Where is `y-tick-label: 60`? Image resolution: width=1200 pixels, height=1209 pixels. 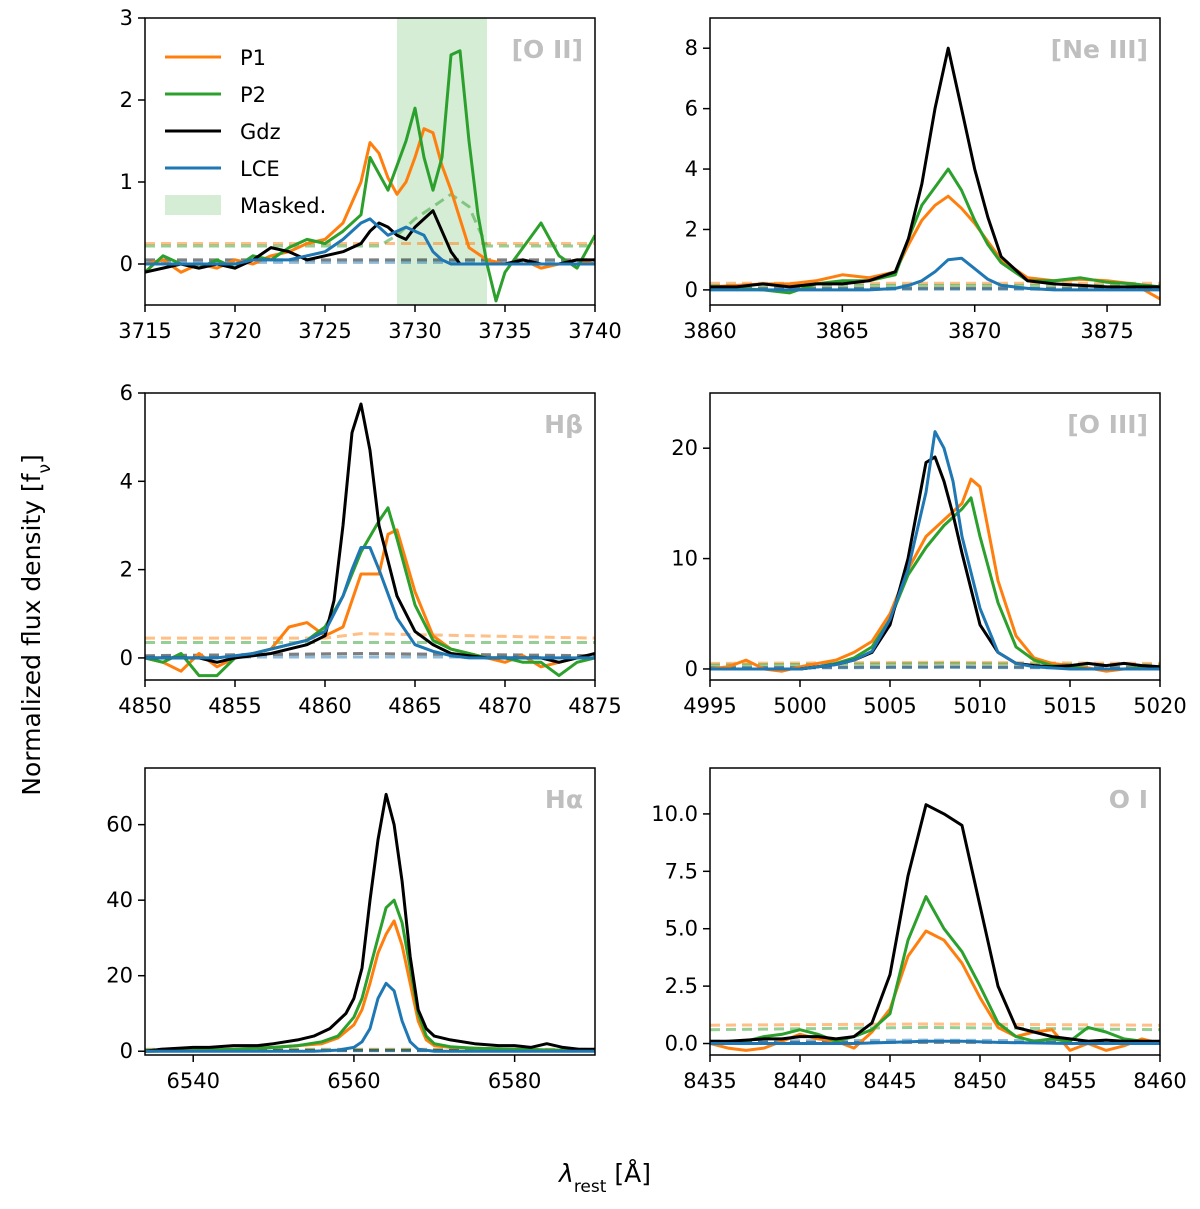 y-tick-label: 60 is located at coordinates (119, 825).